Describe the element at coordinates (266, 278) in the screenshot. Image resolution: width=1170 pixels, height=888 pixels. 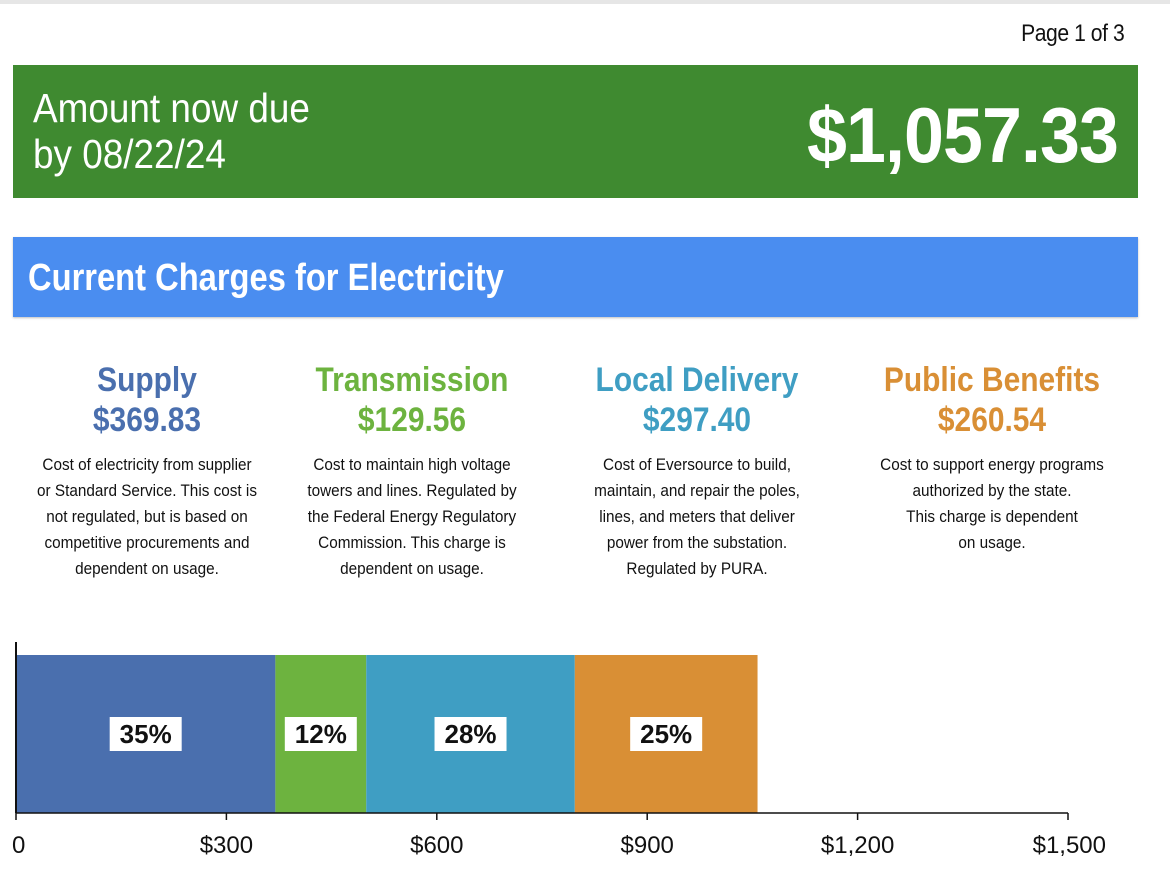
I see `section-title: Current Charges for Electricity` at that location.